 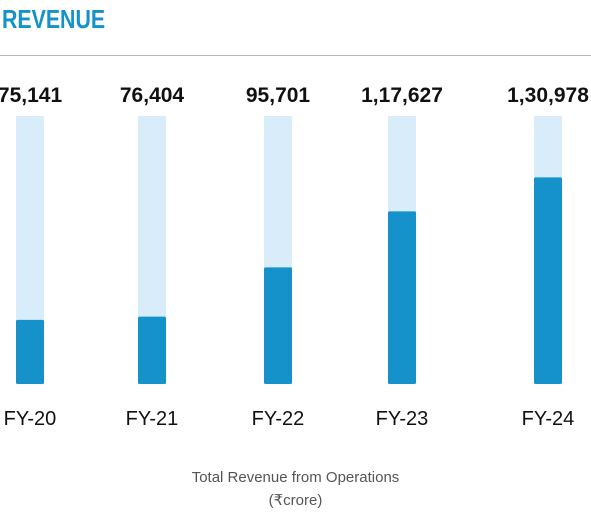 I want to click on chart-title: REVENUE, so click(x=54, y=19).